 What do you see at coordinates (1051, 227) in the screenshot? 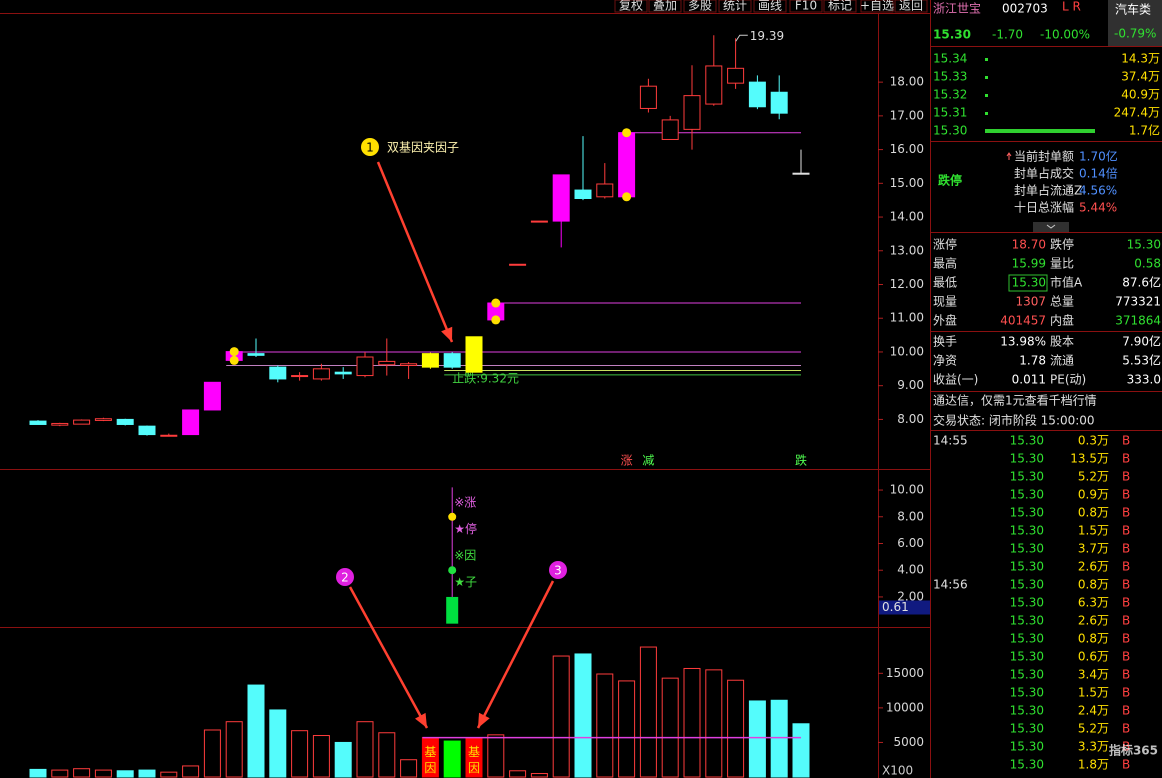
I see `expand-tab` at bounding box center [1051, 227].